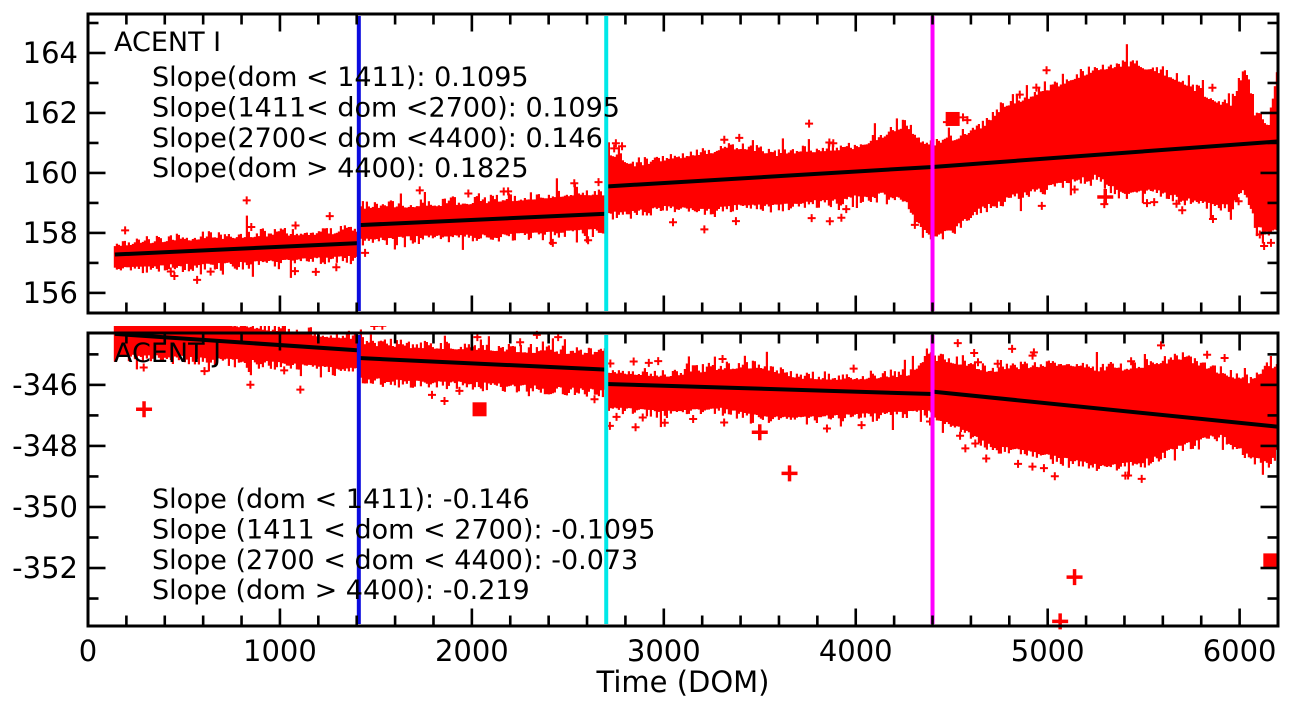 This screenshot has height=701, width=1299. What do you see at coordinates (1105, 196) in the screenshot?
I see `outlier-plus` at bounding box center [1105, 196].